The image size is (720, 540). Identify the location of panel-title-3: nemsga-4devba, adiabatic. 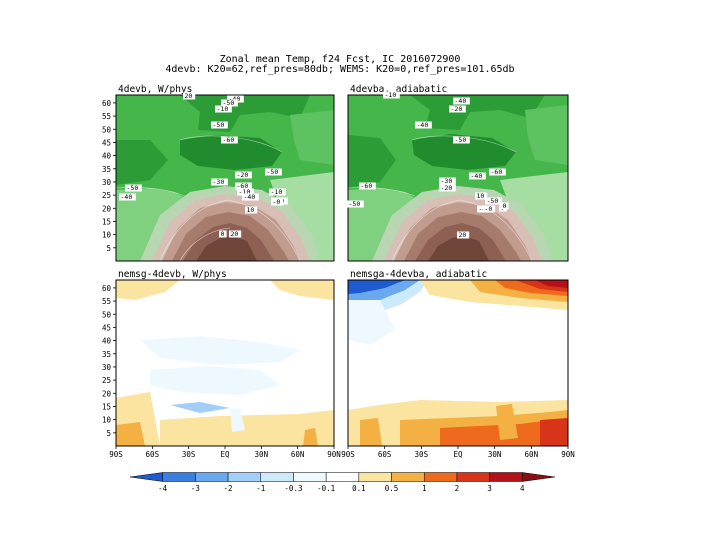
(418, 274).